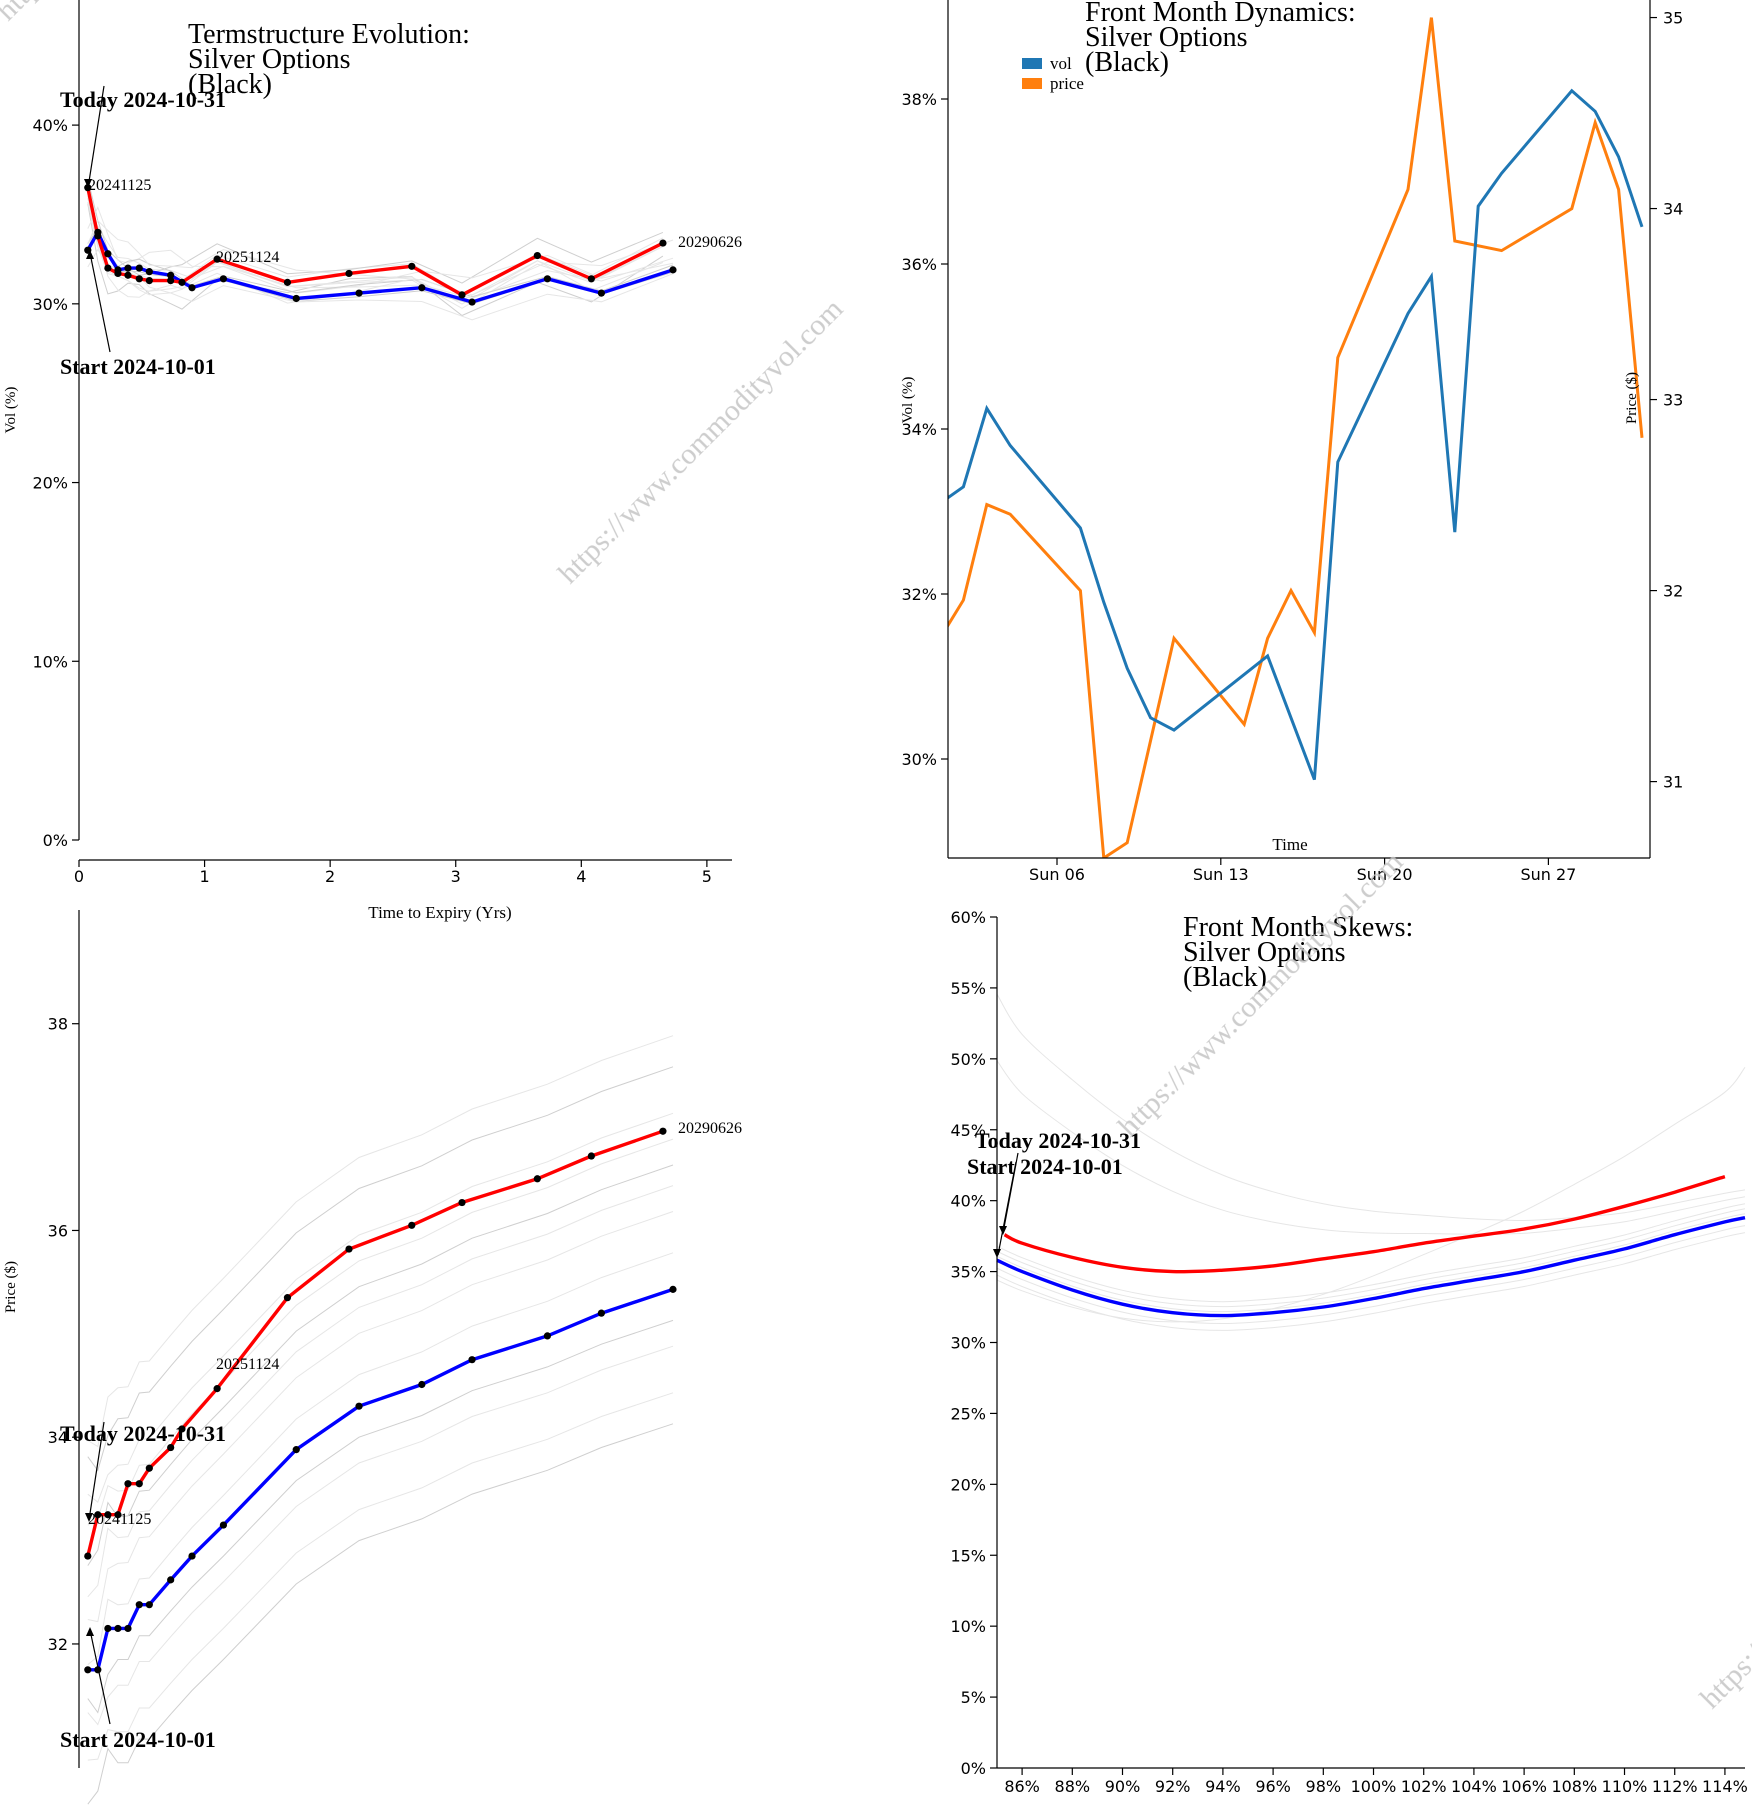 This screenshot has width=1752, height=1813. I want to click on skews-series-line, so click(1371, 1267).